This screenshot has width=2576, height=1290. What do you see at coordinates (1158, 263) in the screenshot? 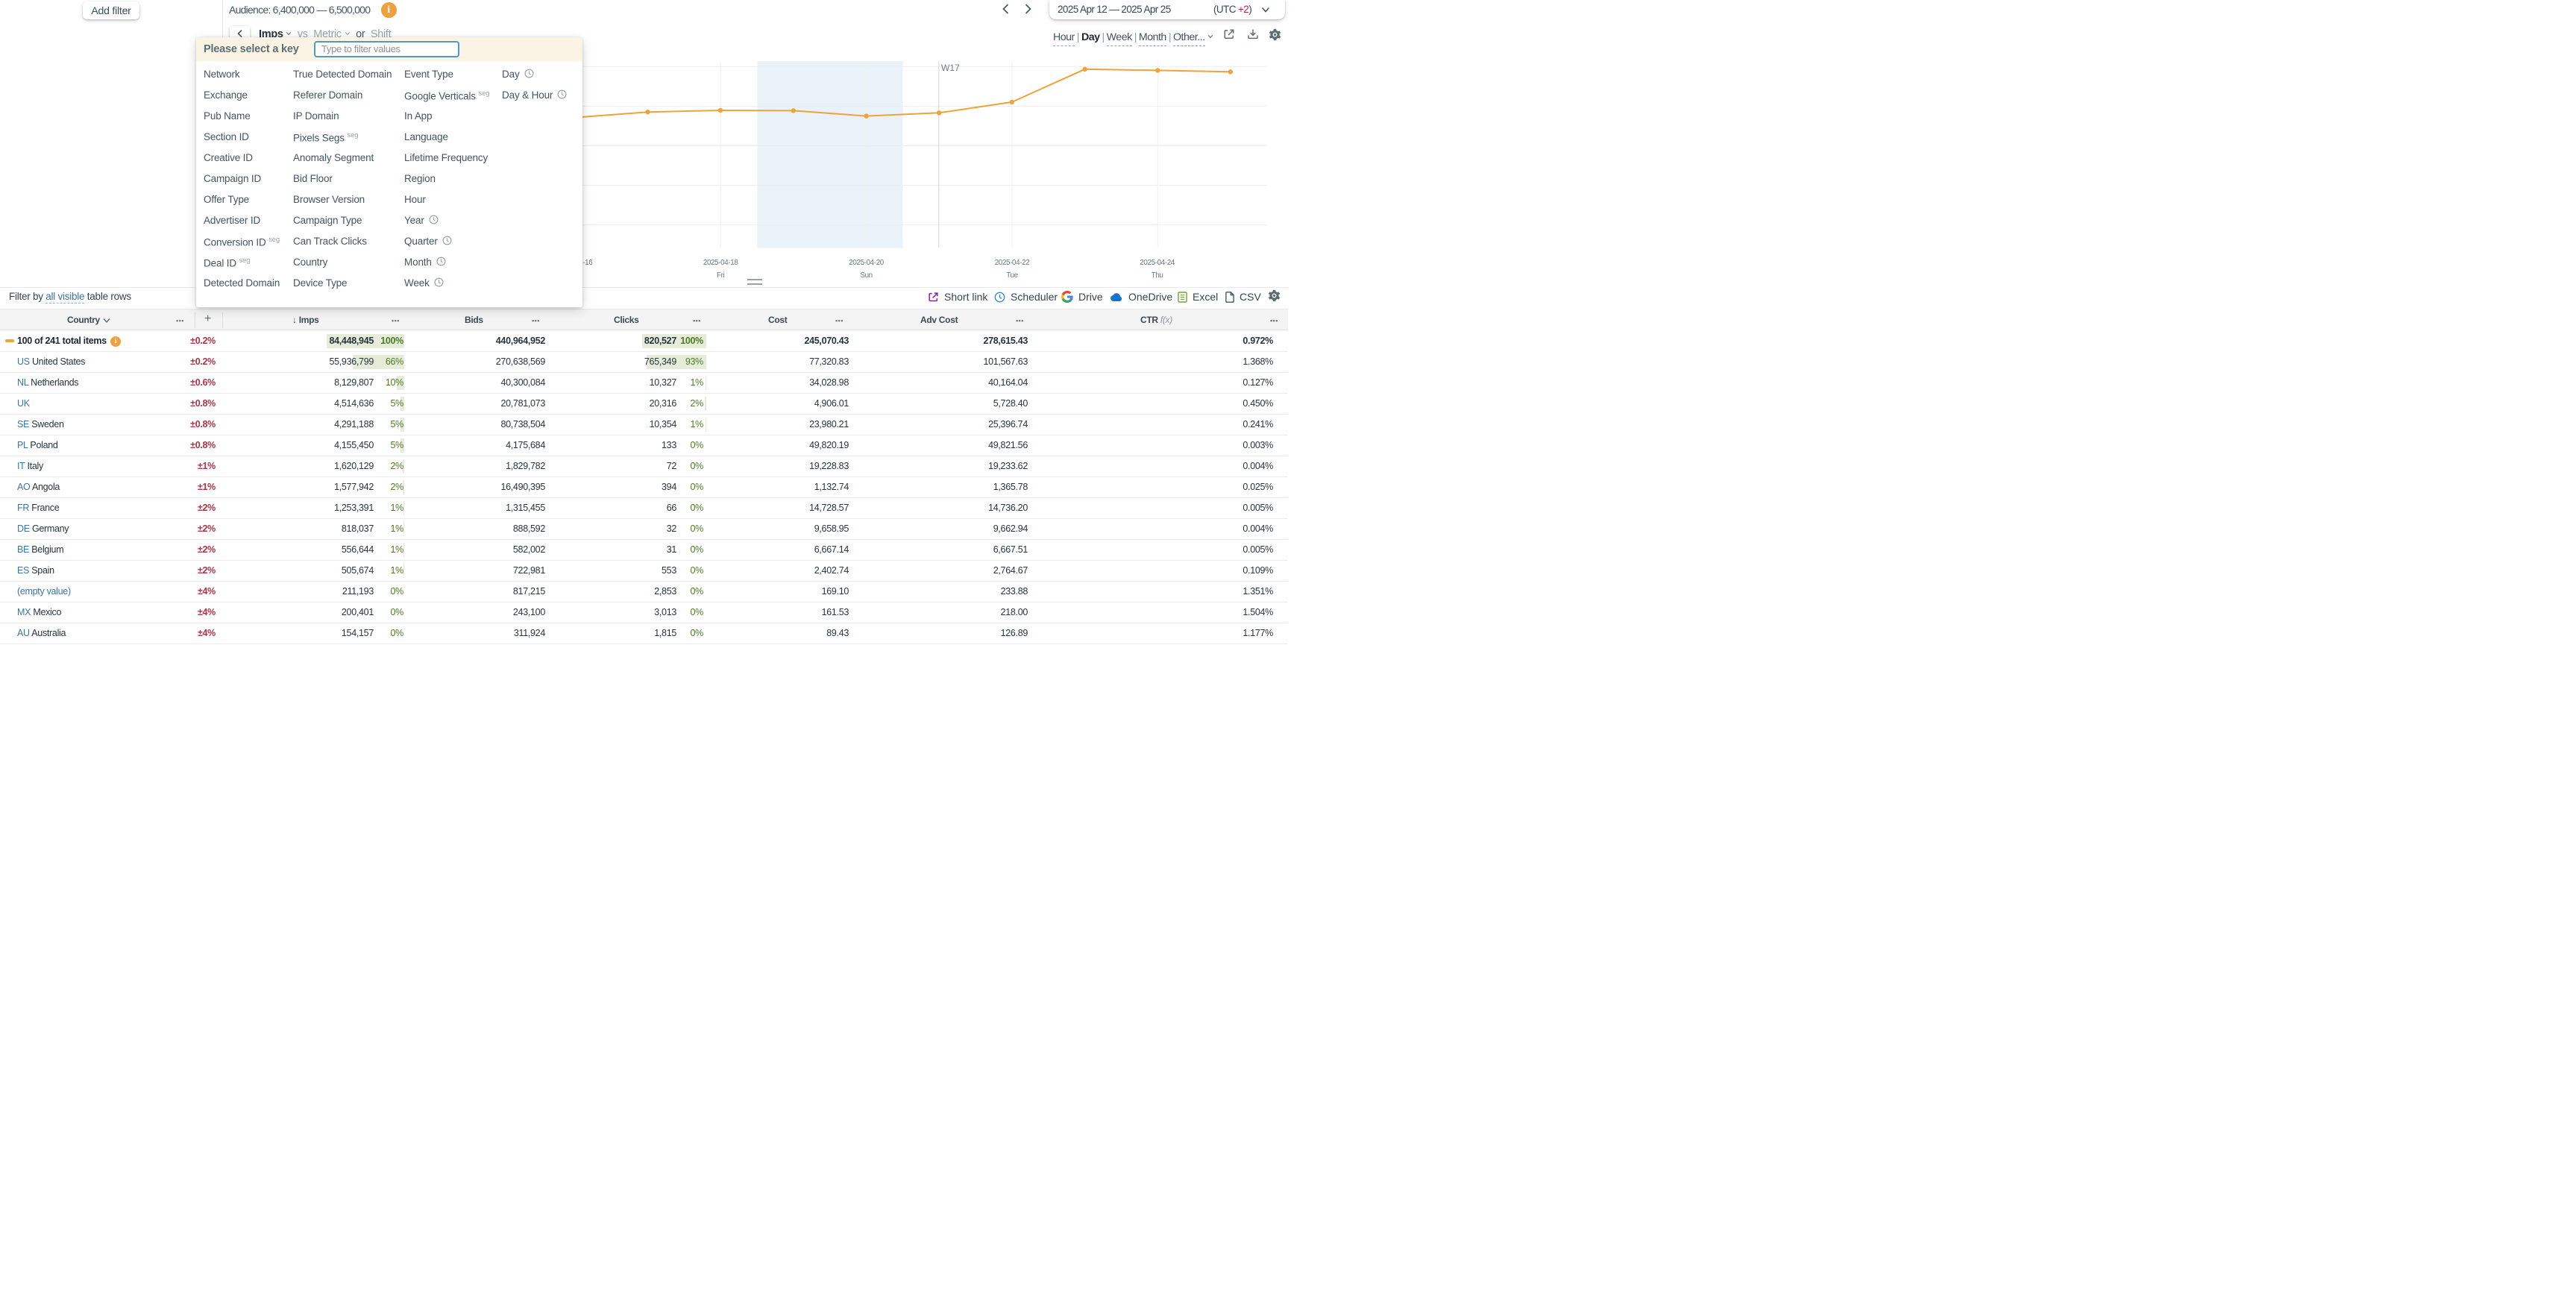
I see `svg-text: 2025-04-24` at bounding box center [1158, 263].